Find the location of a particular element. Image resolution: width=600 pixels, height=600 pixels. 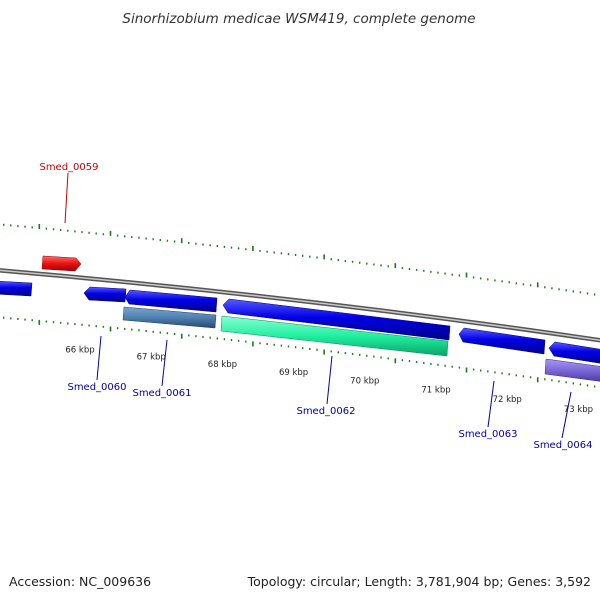

gene-label-smed-0059: Smed_0059 is located at coordinates (68, 167).